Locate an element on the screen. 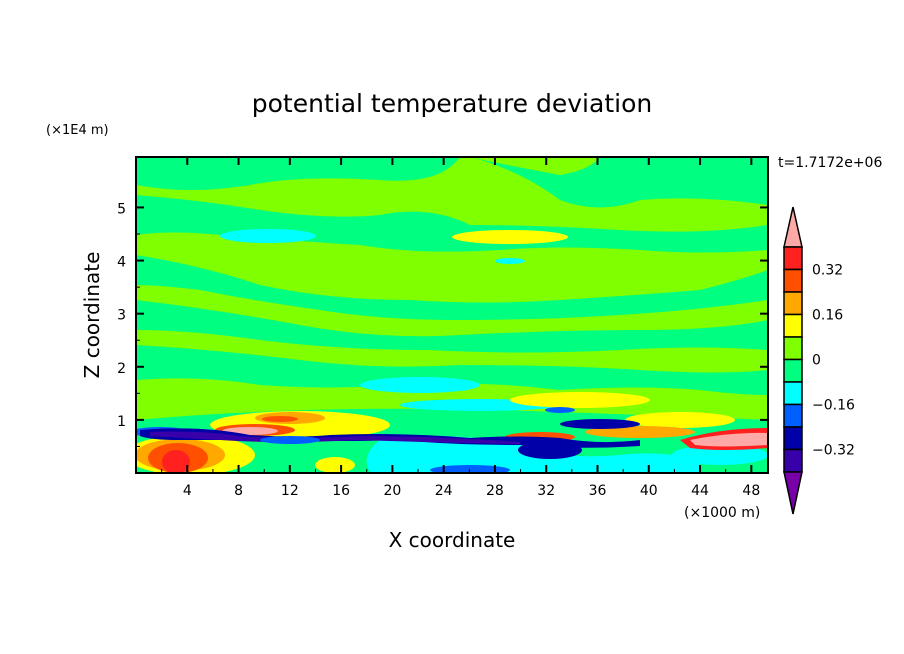  chart-title: potential temperature deviation is located at coordinates (452, 103).